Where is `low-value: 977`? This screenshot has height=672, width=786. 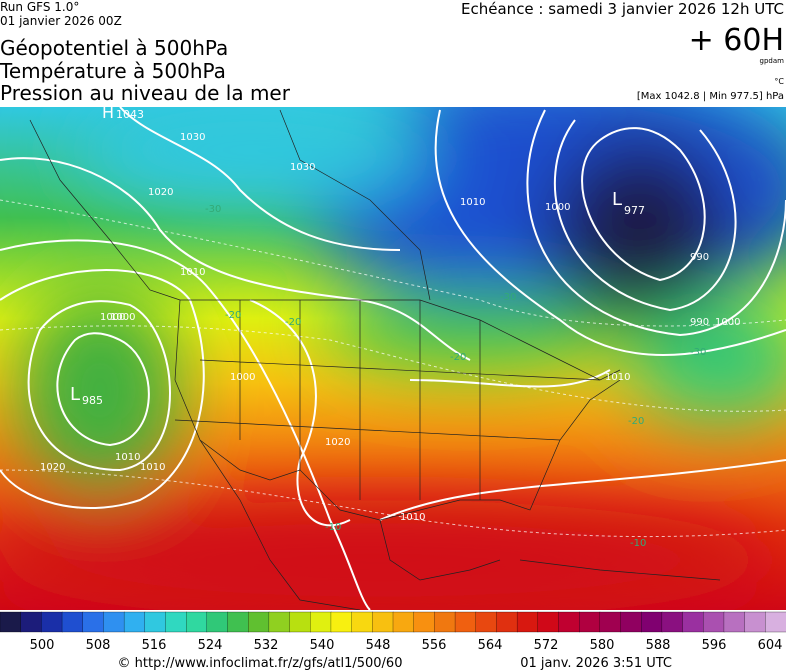 low-value: 977 is located at coordinates (634, 210).